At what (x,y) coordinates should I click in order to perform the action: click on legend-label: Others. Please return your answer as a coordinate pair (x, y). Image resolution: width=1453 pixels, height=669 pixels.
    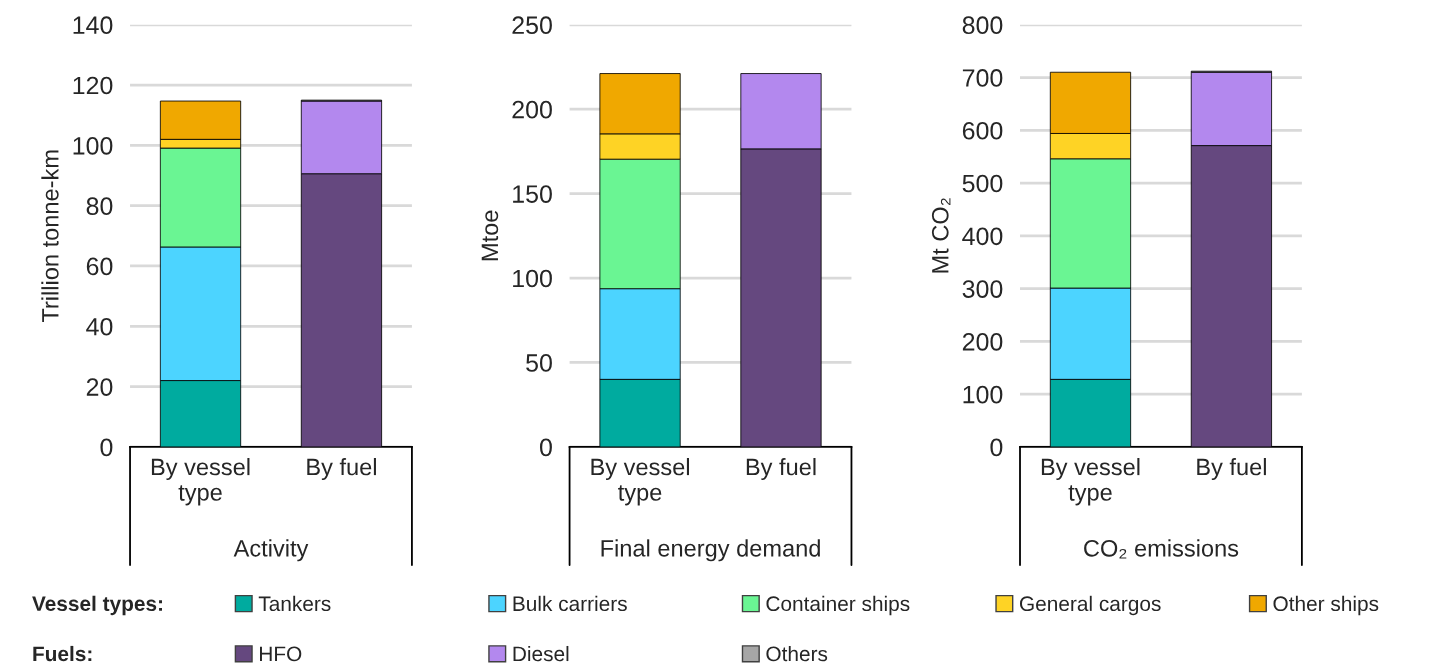
    Looking at the image, I should click on (797, 653).